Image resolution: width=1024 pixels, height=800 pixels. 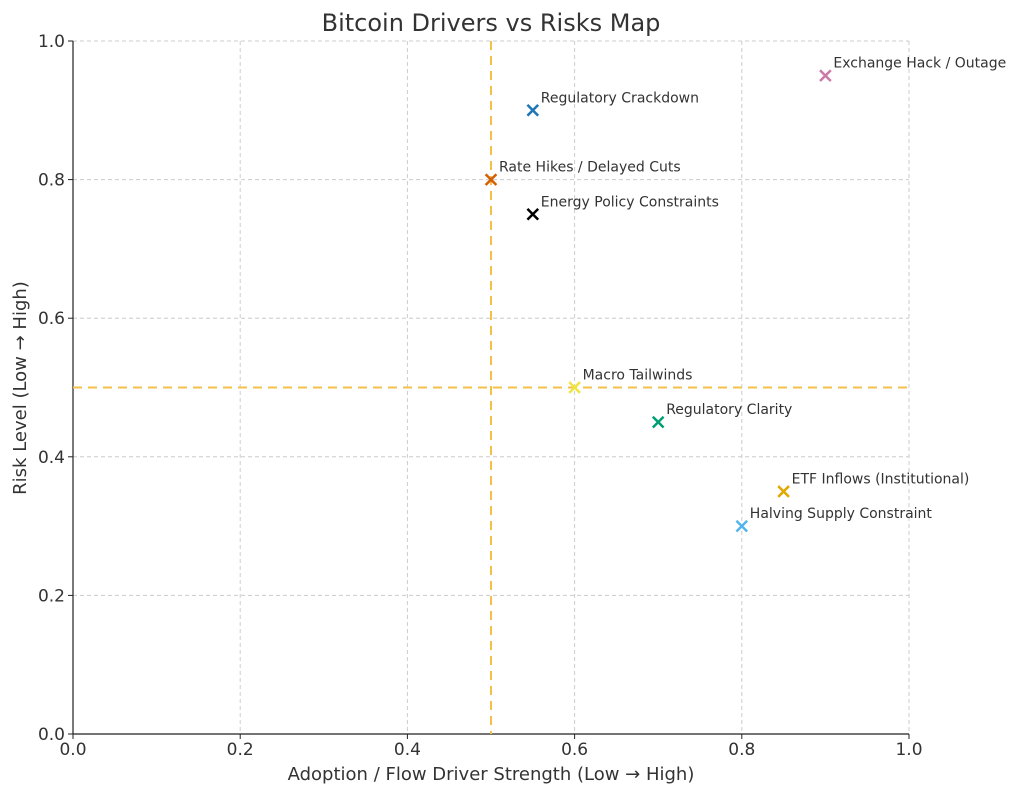 I want to click on x-tick-label: 0.6, so click(x=574, y=750).